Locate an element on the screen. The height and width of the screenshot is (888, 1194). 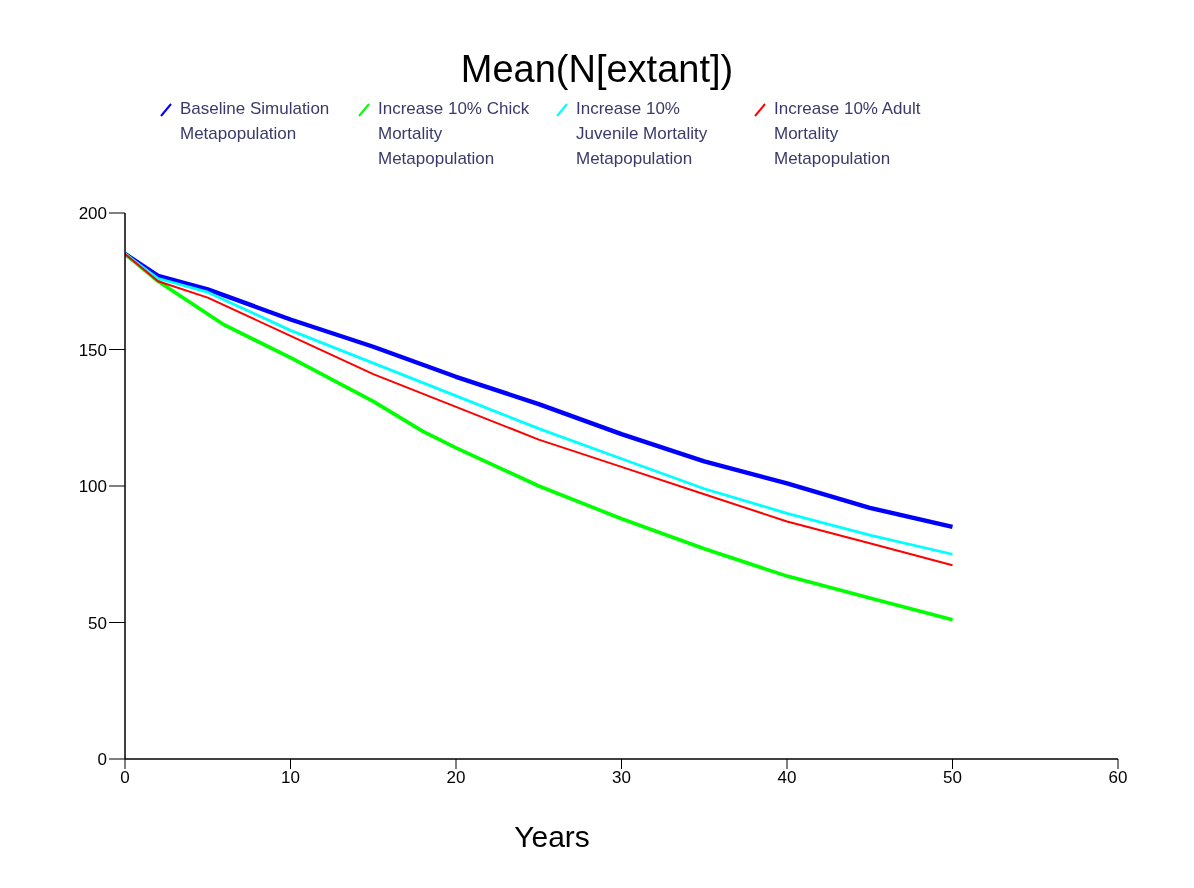
y-tick-label: 200 is located at coordinates (92, 214).